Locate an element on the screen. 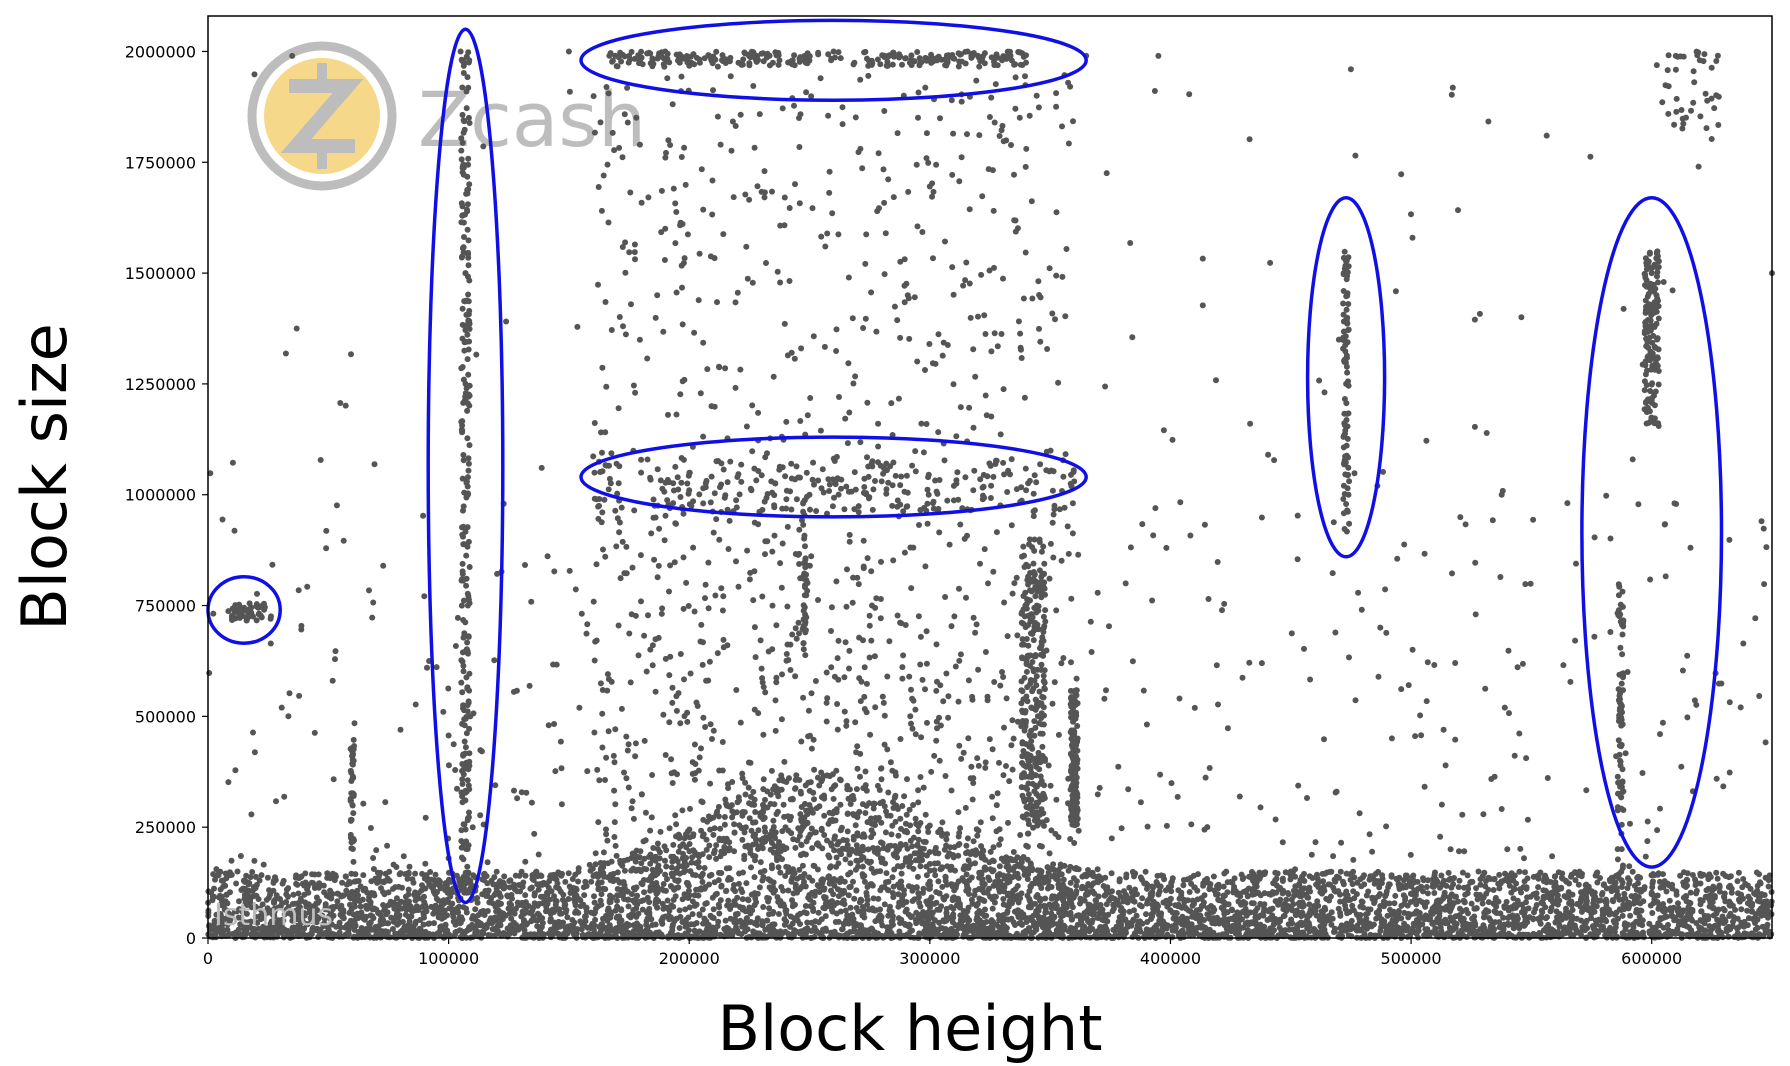 This screenshot has width=1790, height=1066. zcash-z-icon is located at coordinates (322, 116).